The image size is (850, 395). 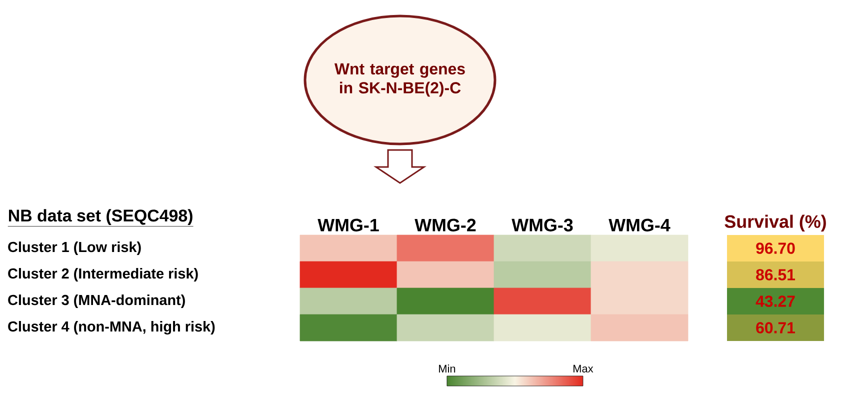 What do you see at coordinates (639, 225) in the screenshot?
I see `x-tick-label: WMG-4` at bounding box center [639, 225].